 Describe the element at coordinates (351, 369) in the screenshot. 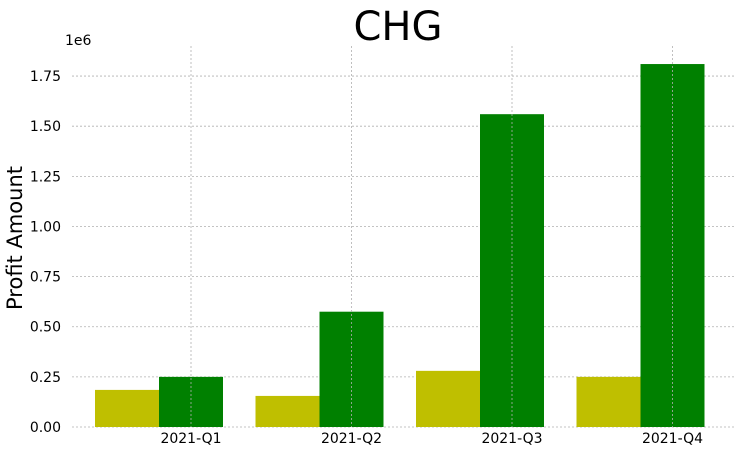

I see `bar-series-2-2021-Q2` at that location.